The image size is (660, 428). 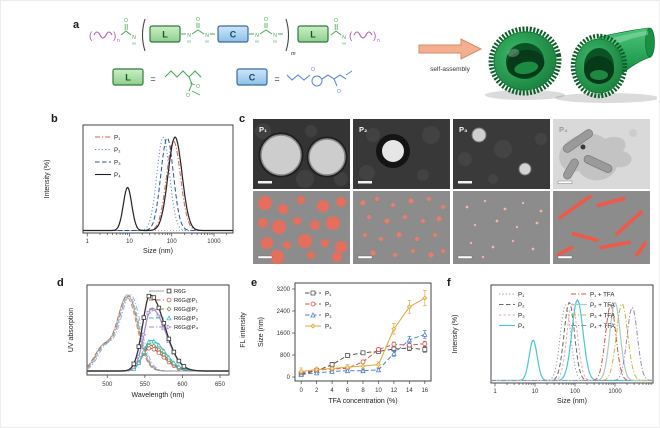 What do you see at coordinates (186, 319) in the screenshot?
I see `legend-label: R6G@P₃` at bounding box center [186, 319].